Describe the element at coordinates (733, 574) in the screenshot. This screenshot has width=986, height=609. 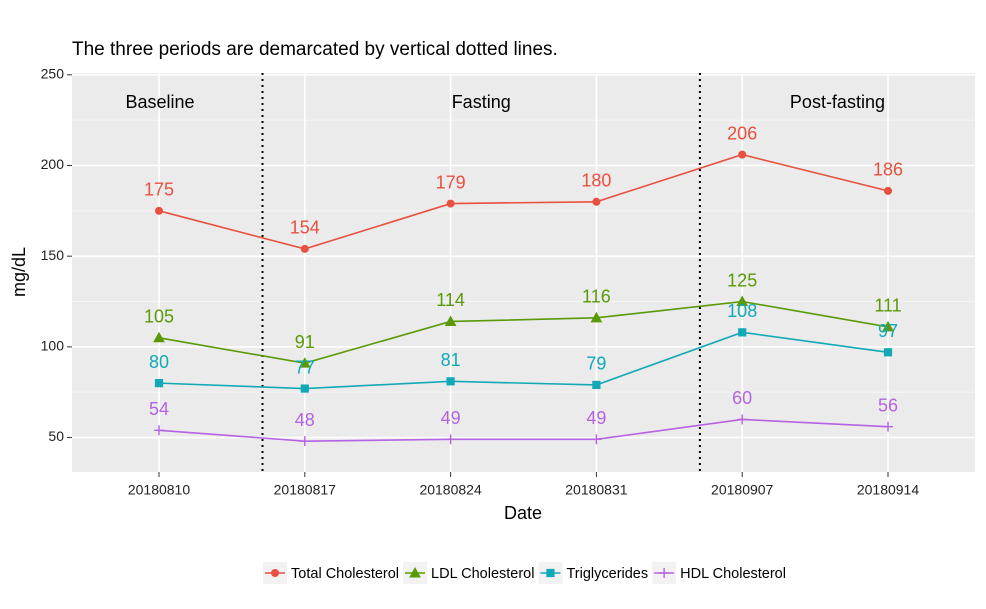
I see `legend-label: HDL Cholesterol` at that location.